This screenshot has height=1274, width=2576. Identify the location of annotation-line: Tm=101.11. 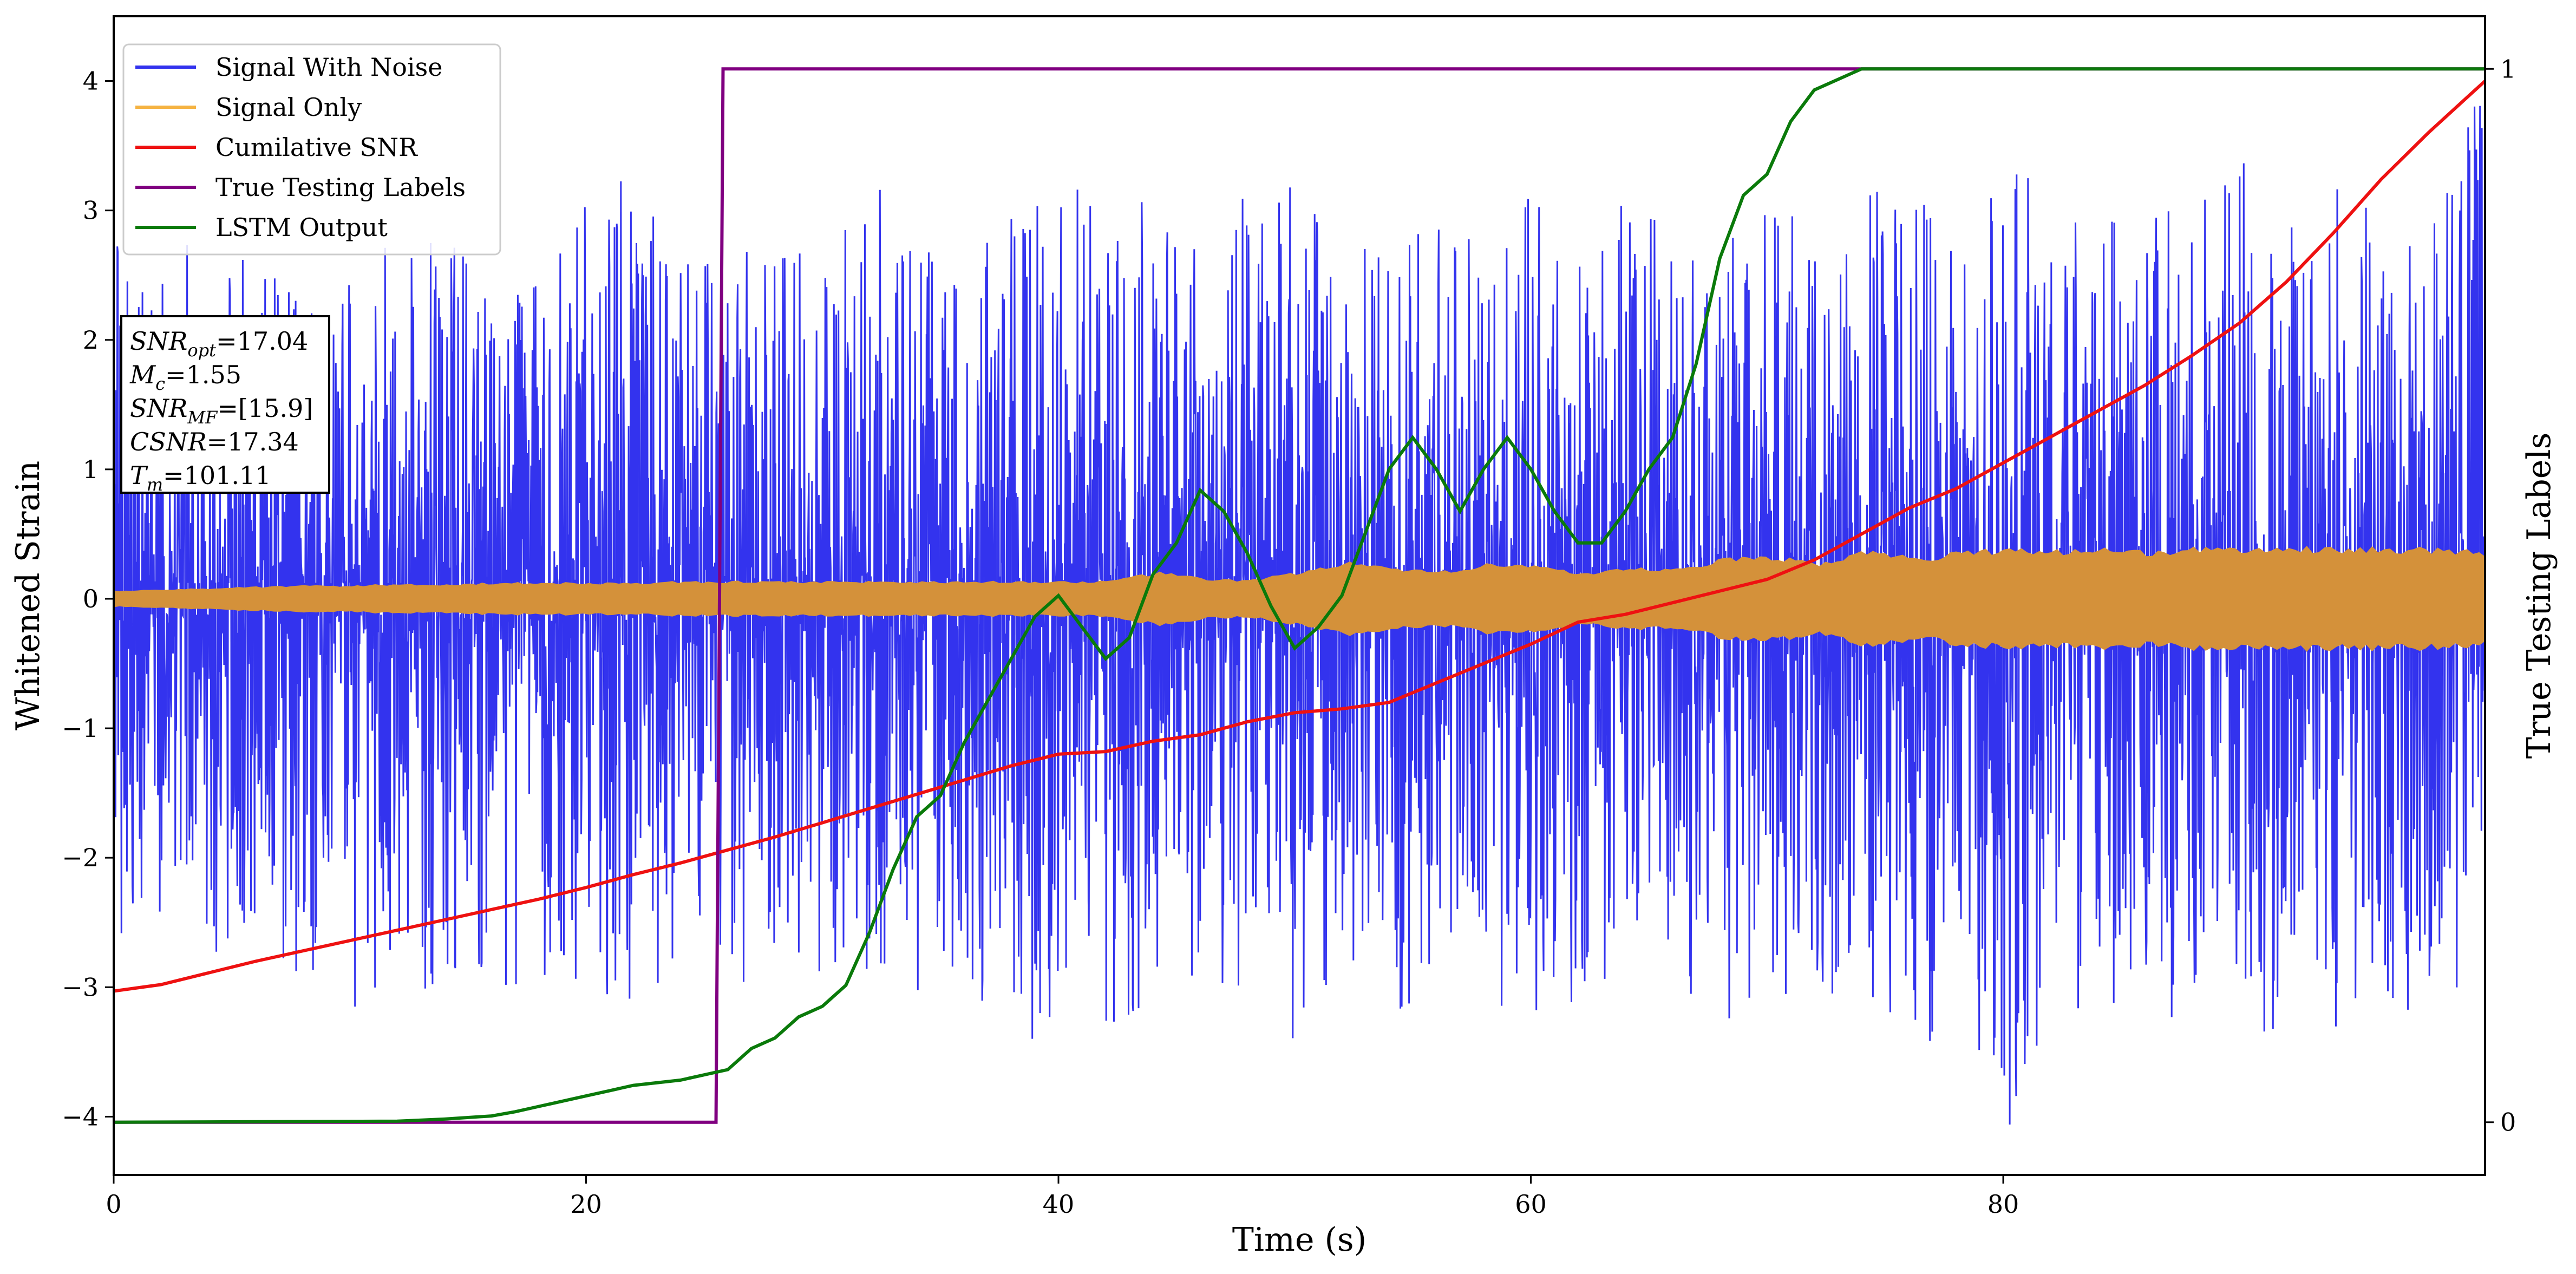
(200, 478).